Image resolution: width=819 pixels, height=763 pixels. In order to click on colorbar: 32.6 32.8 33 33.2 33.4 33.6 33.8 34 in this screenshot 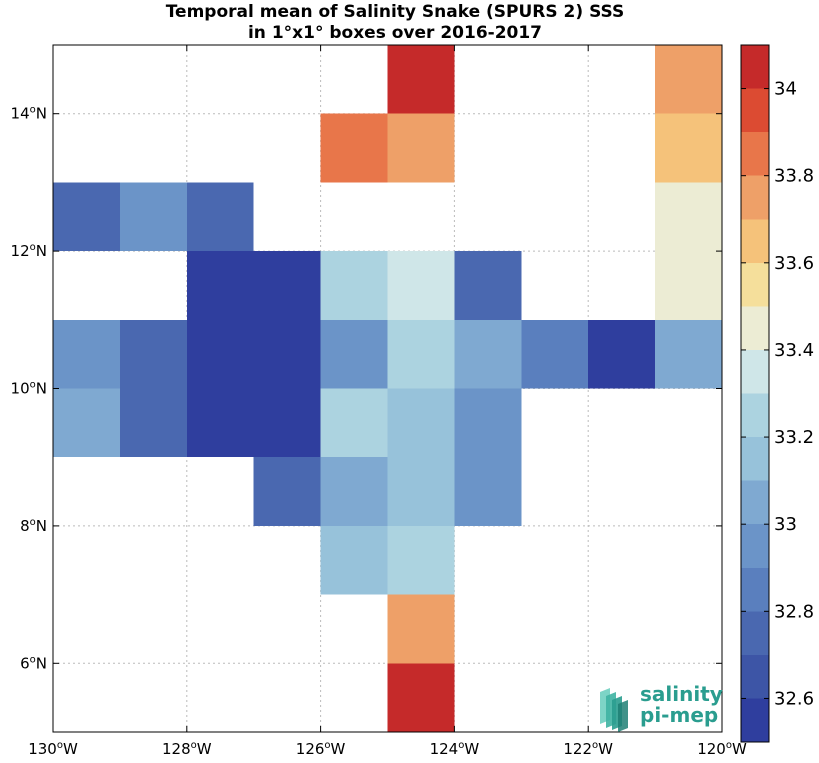, I will do `click(777, 393)`.